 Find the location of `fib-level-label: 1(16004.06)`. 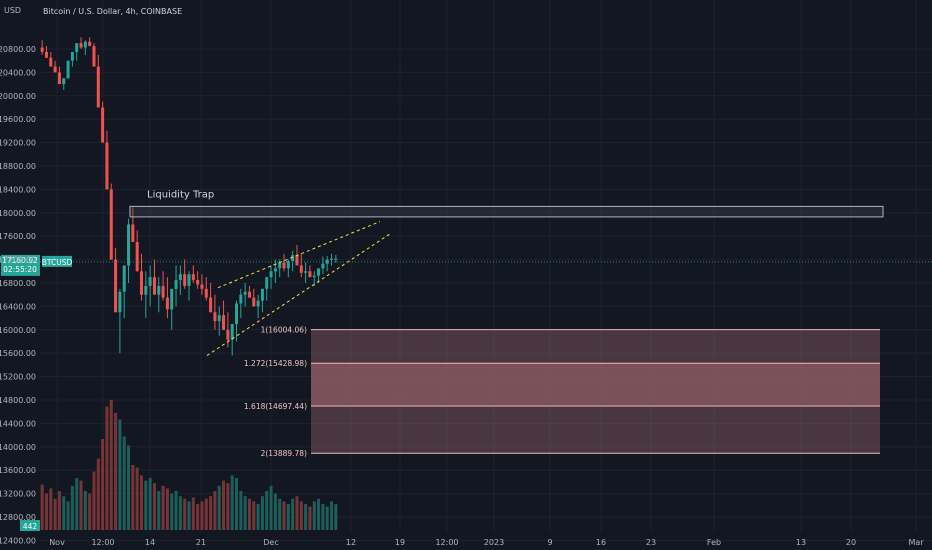

fib-level-label: 1(16004.06) is located at coordinates (284, 330).